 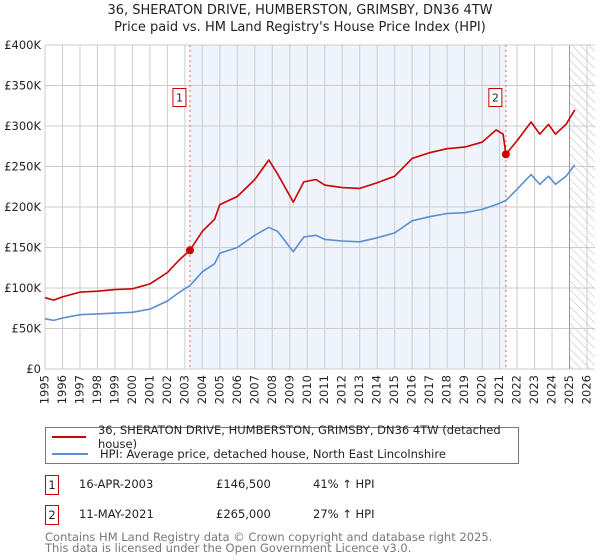 What do you see at coordinates (52, 515) in the screenshot?
I see `transaction-marker: 2` at bounding box center [52, 515].